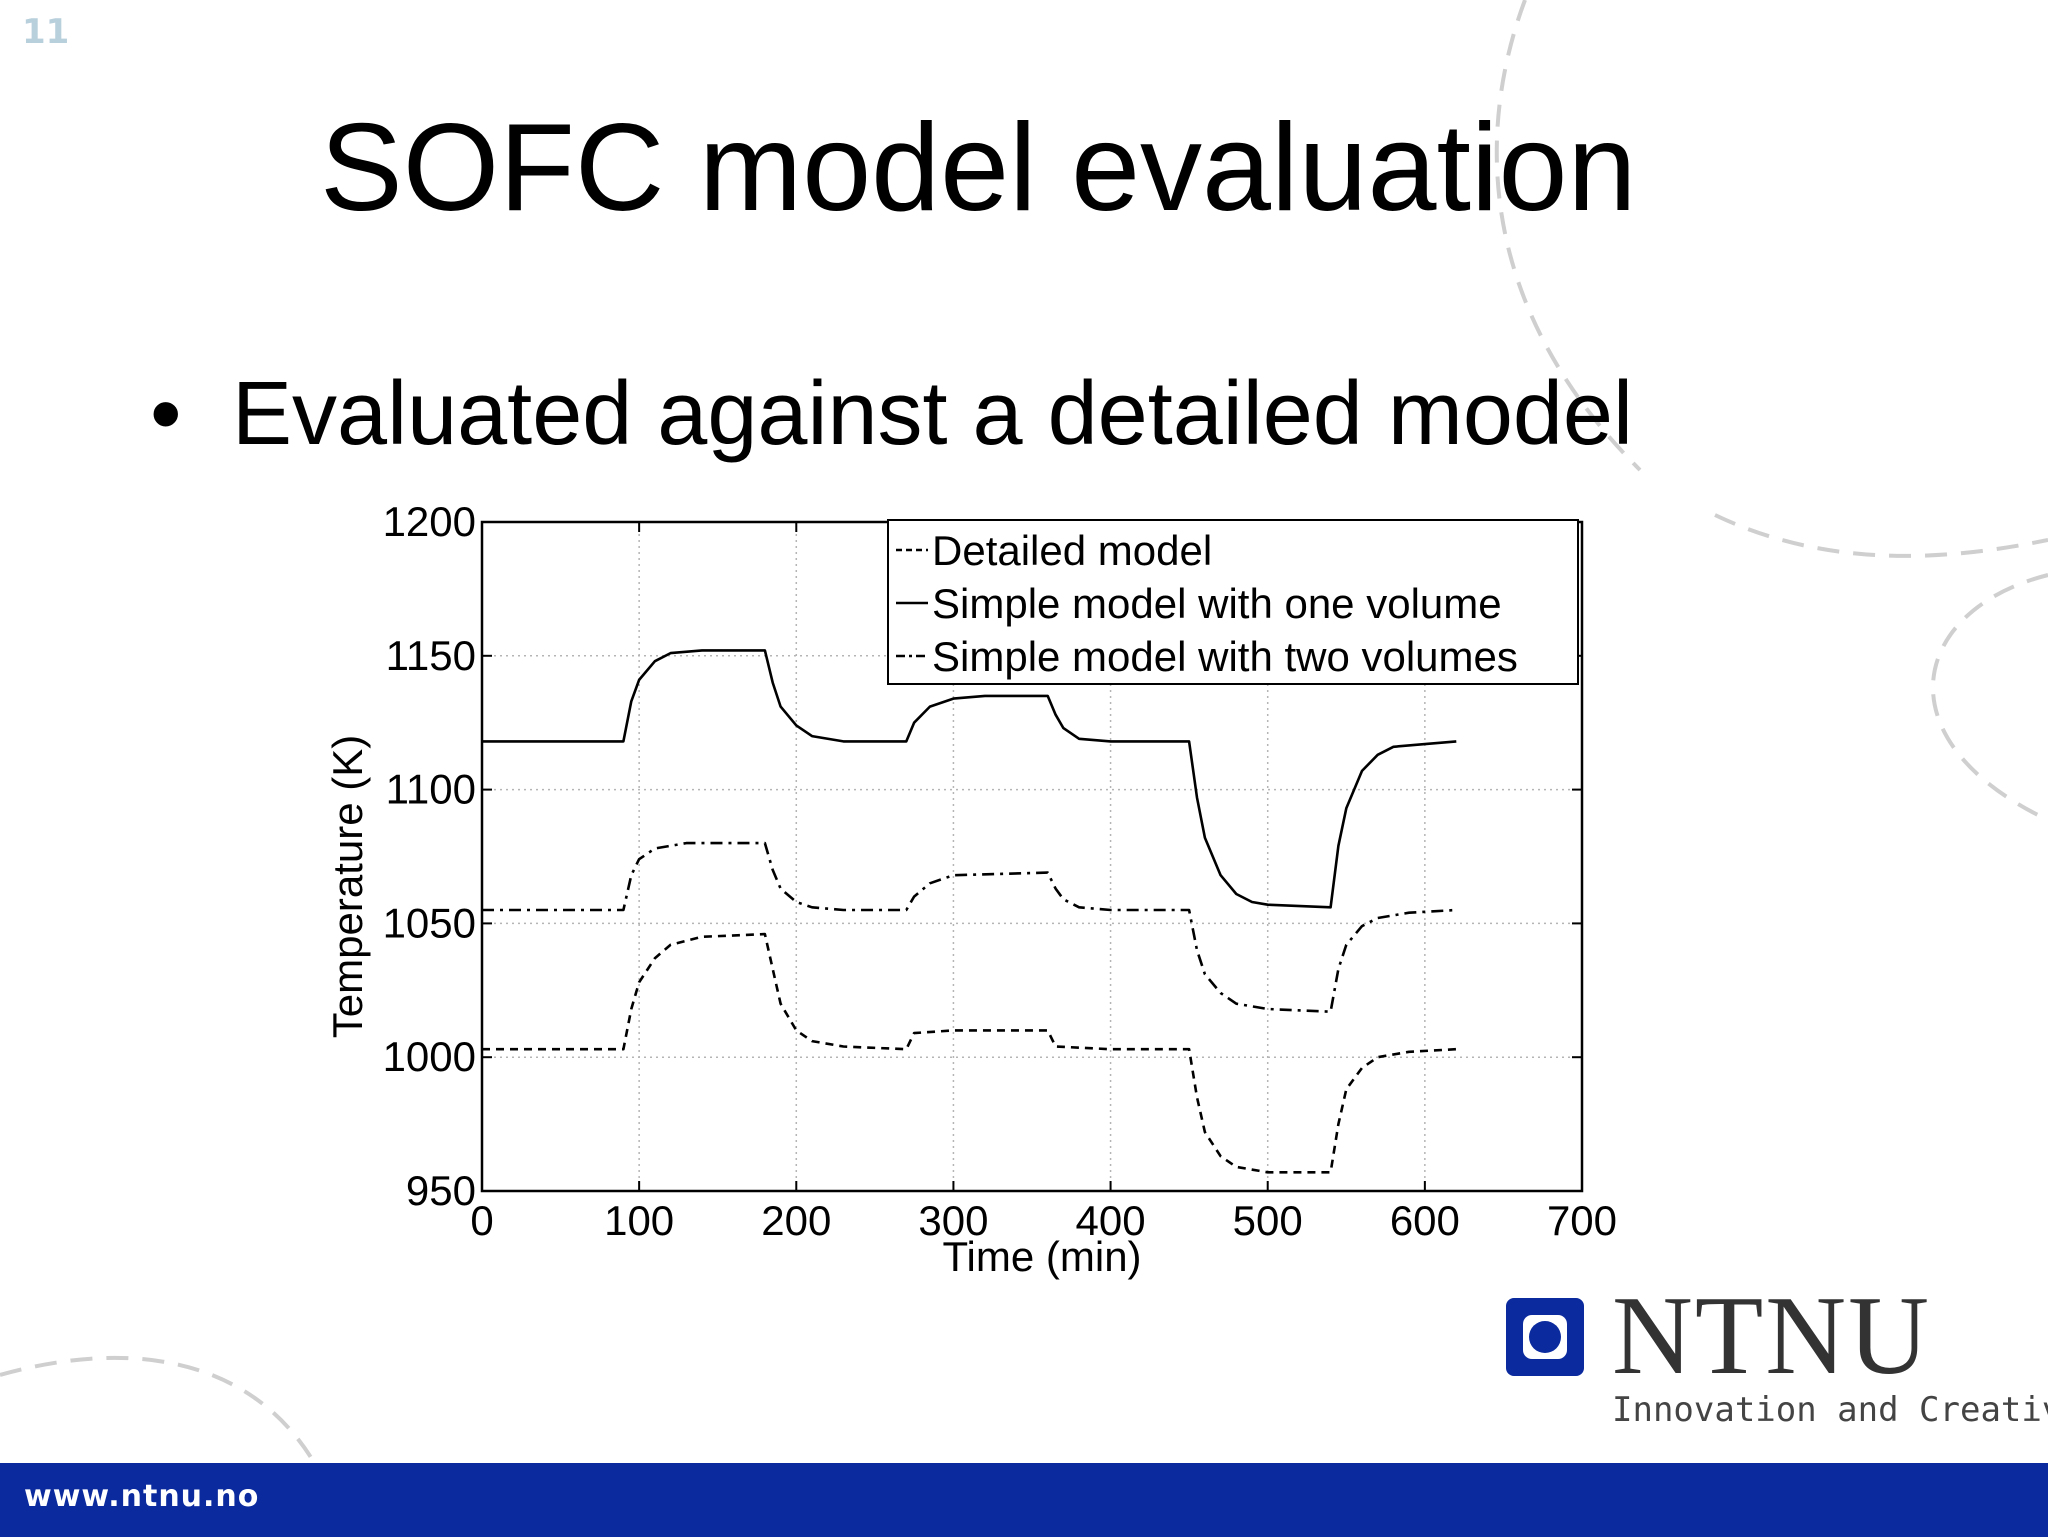  What do you see at coordinates (1111, 1220) in the screenshot?
I see `x-tick-label: 400` at bounding box center [1111, 1220].